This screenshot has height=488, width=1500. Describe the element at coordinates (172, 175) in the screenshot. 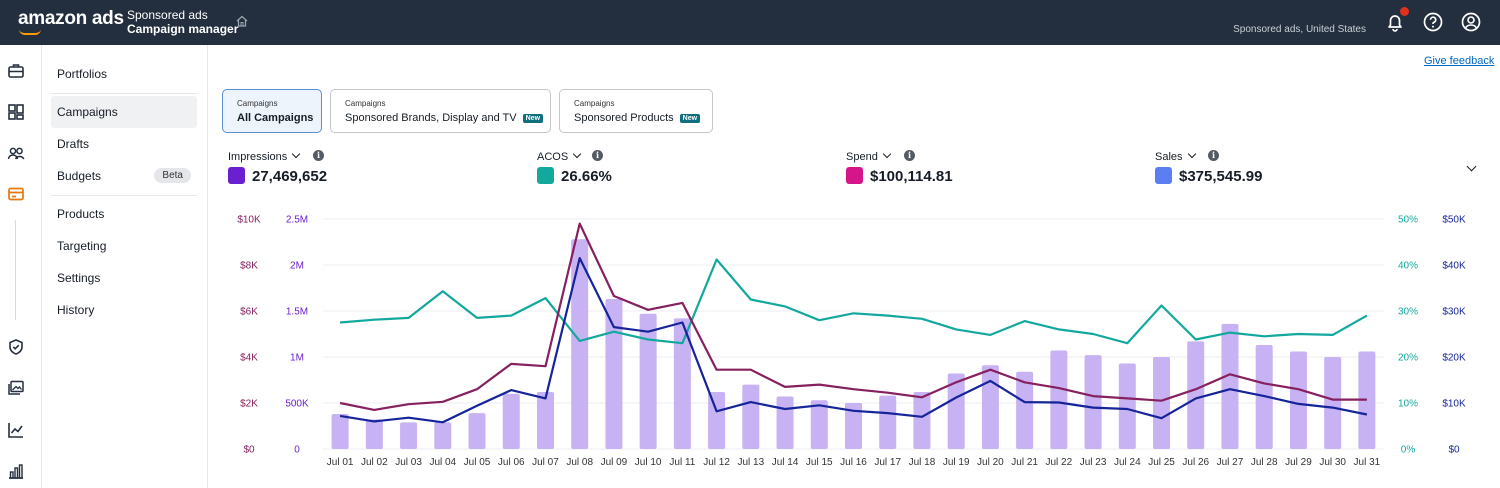

I see `beta-badge: Beta` at that location.